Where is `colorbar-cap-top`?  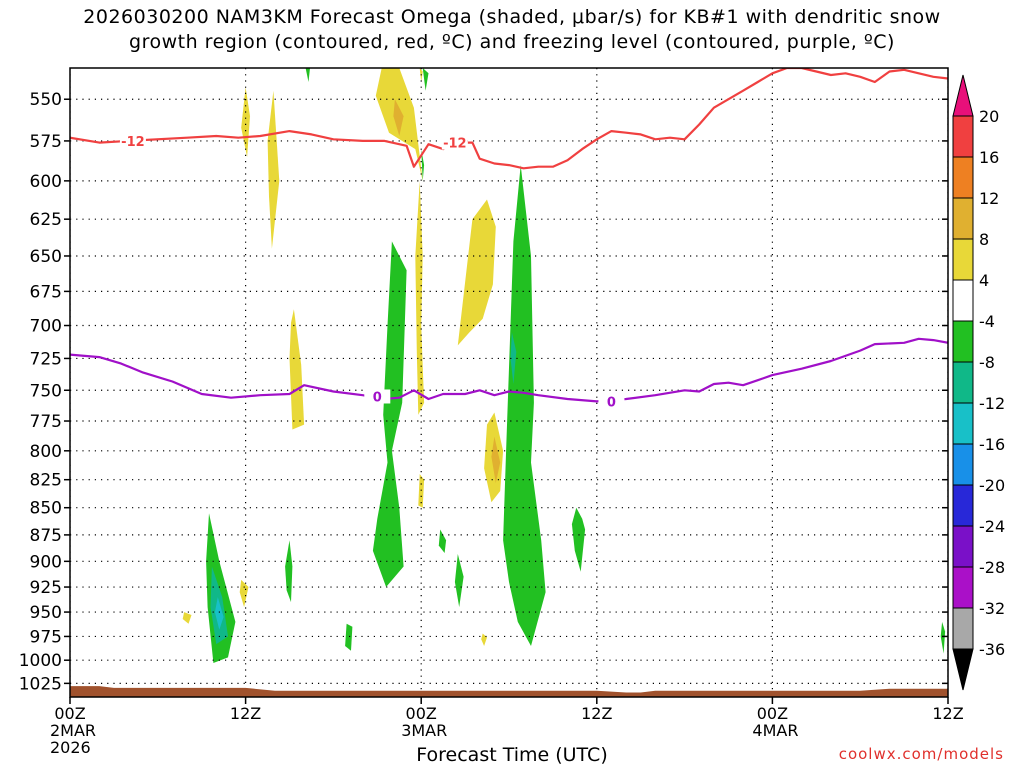
colorbar-cap-top is located at coordinates (963, 95).